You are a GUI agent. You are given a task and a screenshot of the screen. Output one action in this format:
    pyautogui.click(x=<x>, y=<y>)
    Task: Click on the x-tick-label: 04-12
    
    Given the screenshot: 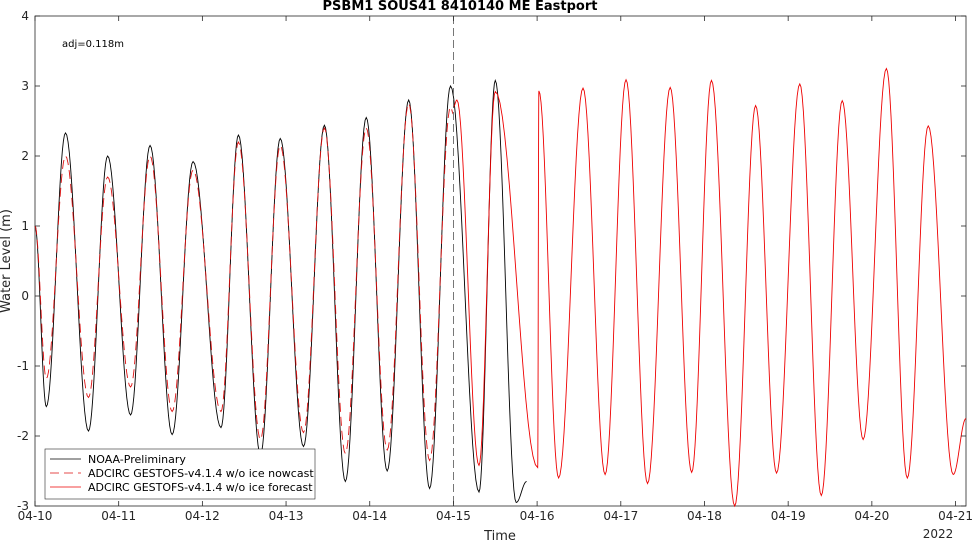 What is the action you would take?
    pyautogui.click(x=202, y=516)
    